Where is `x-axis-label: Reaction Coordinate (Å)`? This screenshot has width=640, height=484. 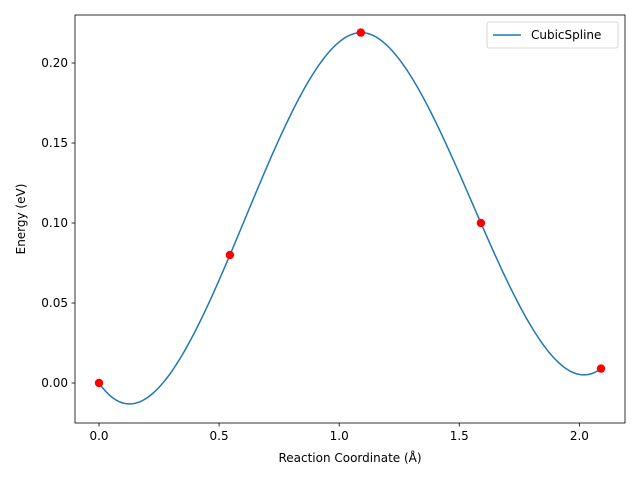 x-axis-label: Reaction Coordinate (Å) is located at coordinates (349, 457).